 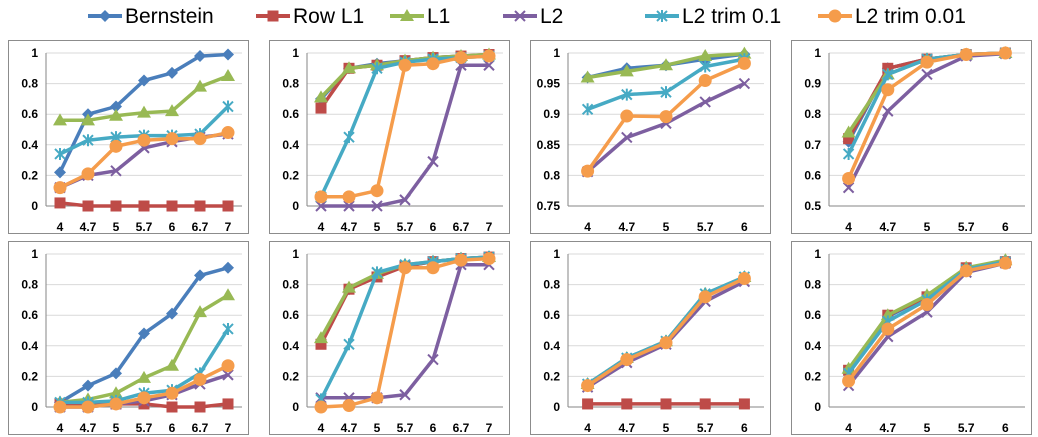 I want to click on chart-panel-2: 0 0.2 0.4 0.6 0.8 1 4 4.7 5 5.7 6 6.7 7, so click(x=389, y=137).